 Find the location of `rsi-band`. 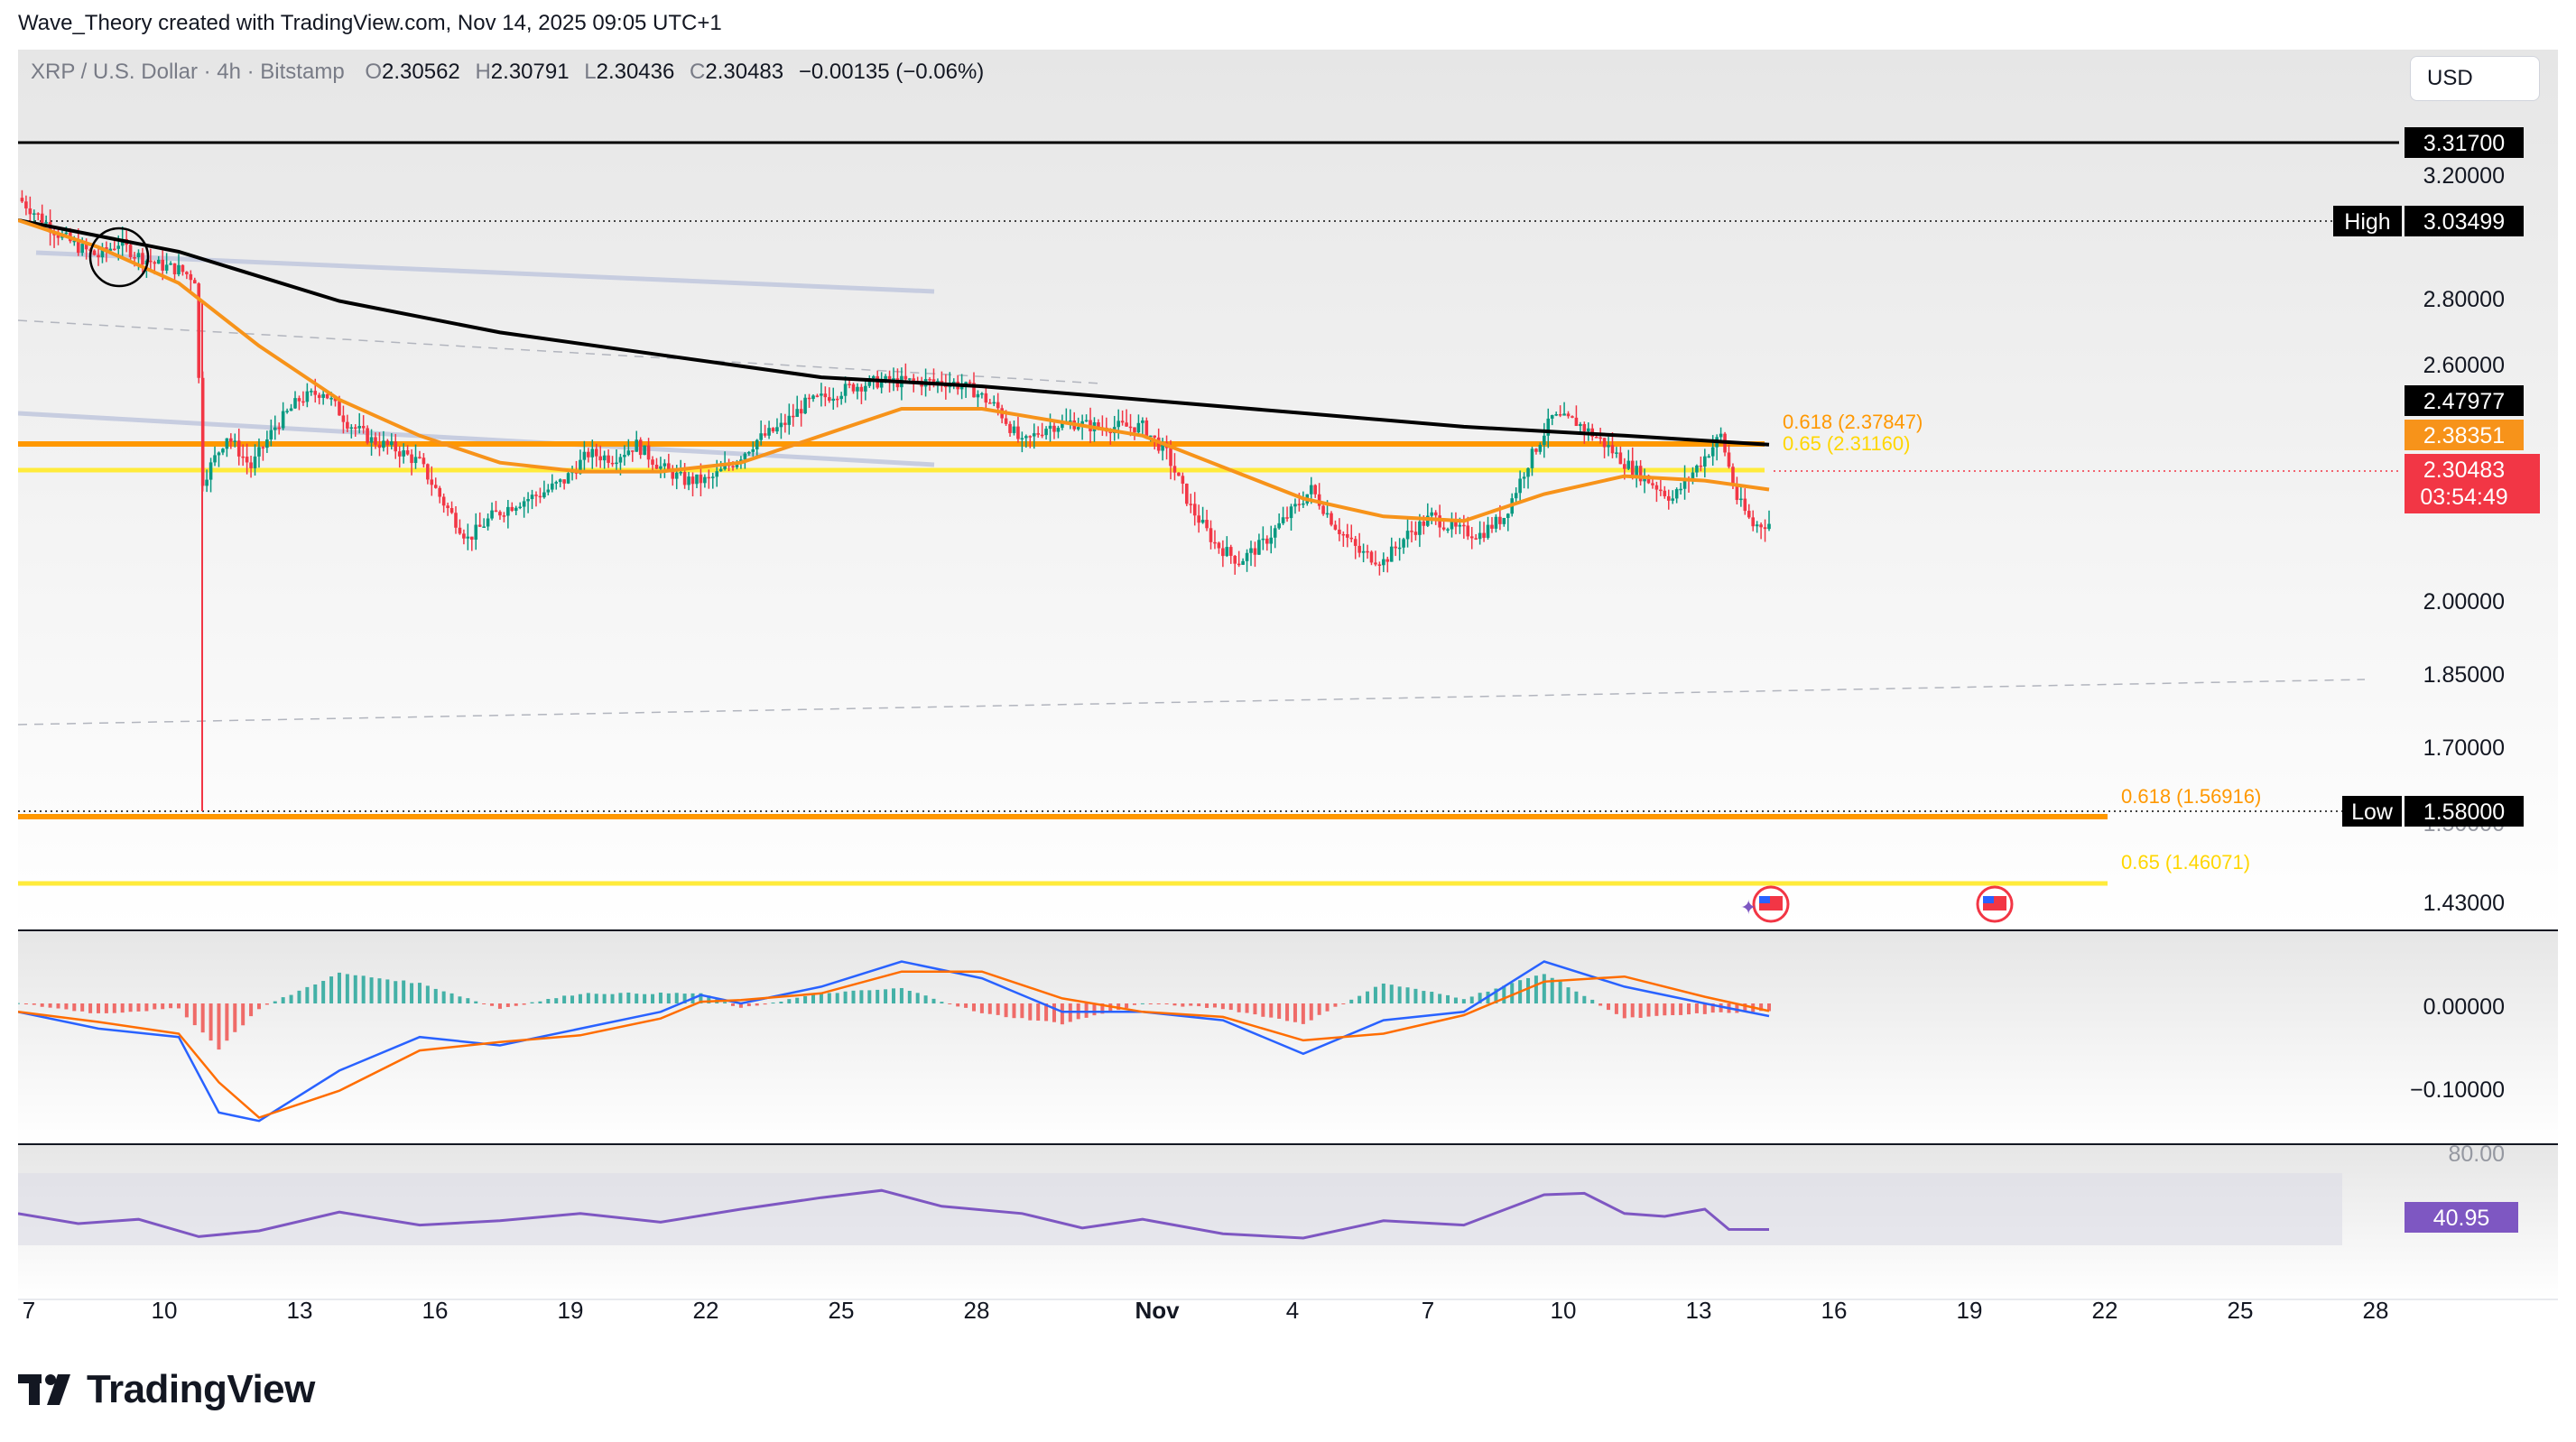

rsi-band is located at coordinates (1180, 1209).